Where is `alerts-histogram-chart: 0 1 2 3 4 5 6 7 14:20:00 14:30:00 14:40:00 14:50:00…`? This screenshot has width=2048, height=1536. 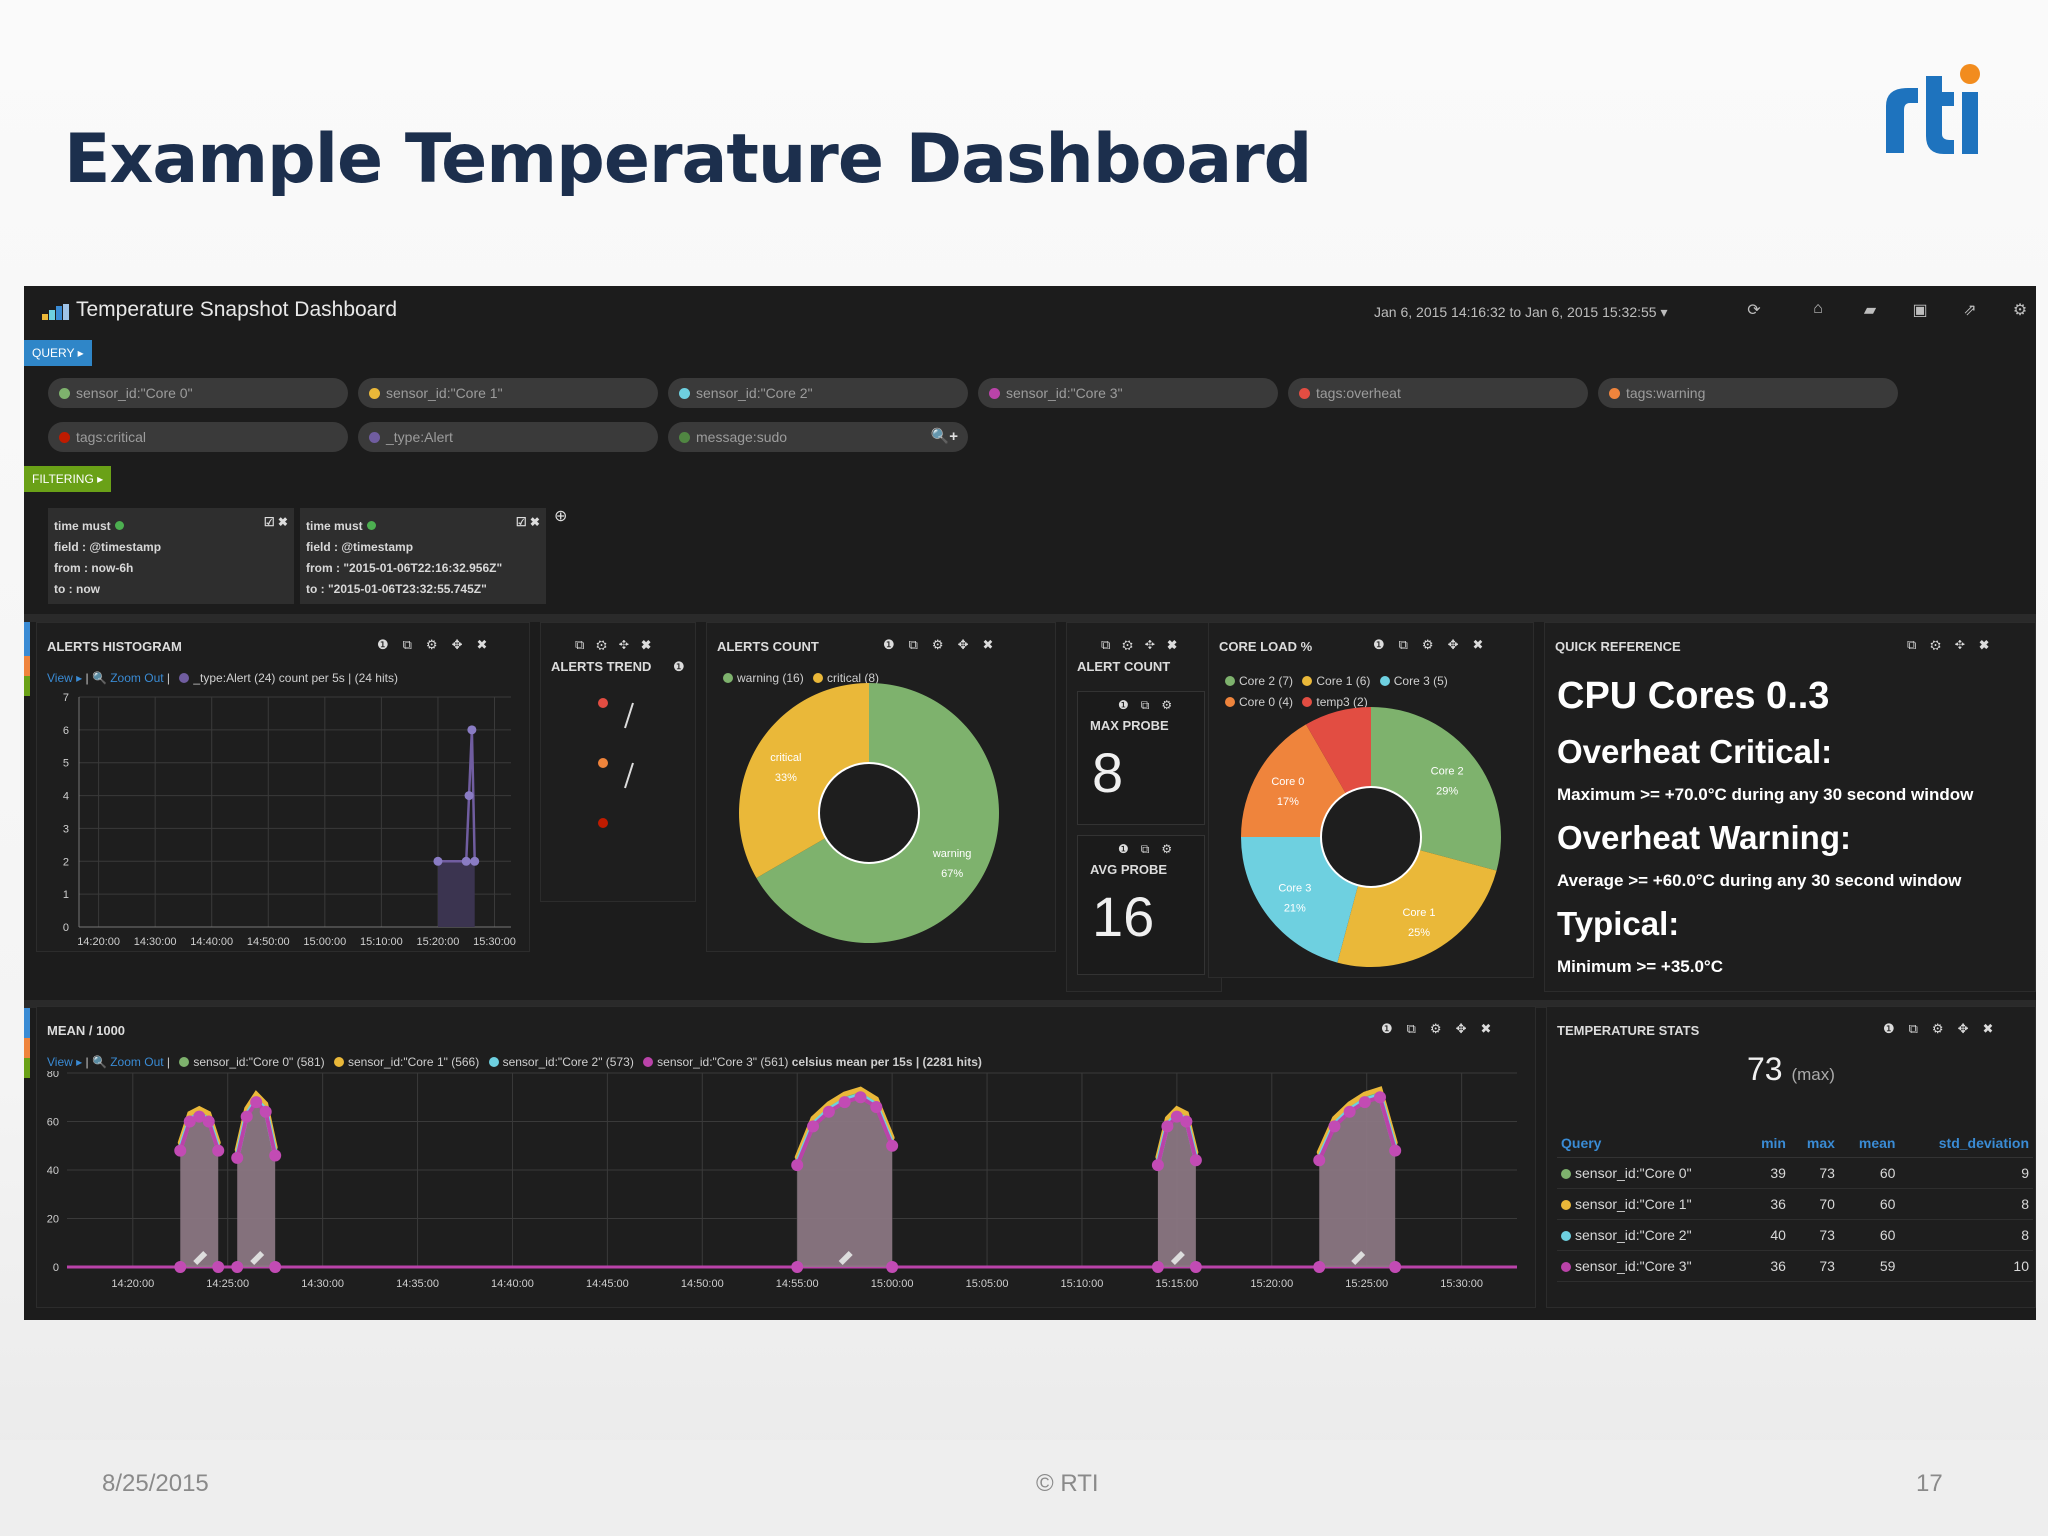
alerts-histogram-chart: 0 1 2 3 4 5 6 7 14:20:00 14:30:00 14:40:00 14:50:00… is located at coordinates (284, 818).